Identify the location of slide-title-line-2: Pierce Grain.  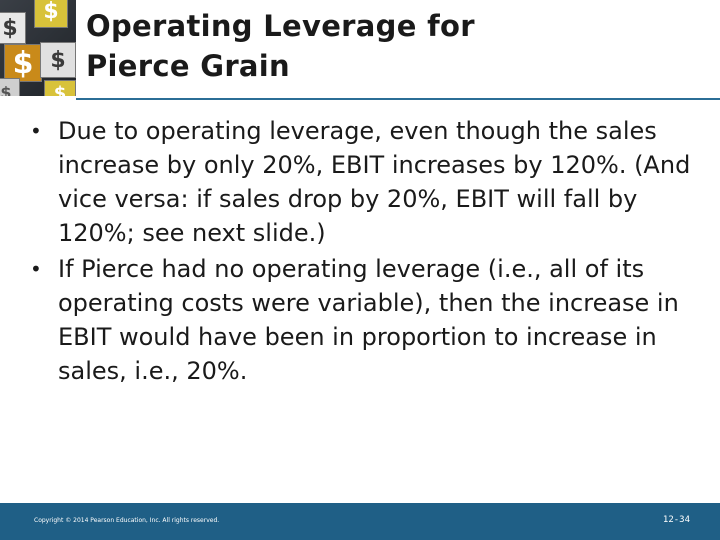
(188, 66).